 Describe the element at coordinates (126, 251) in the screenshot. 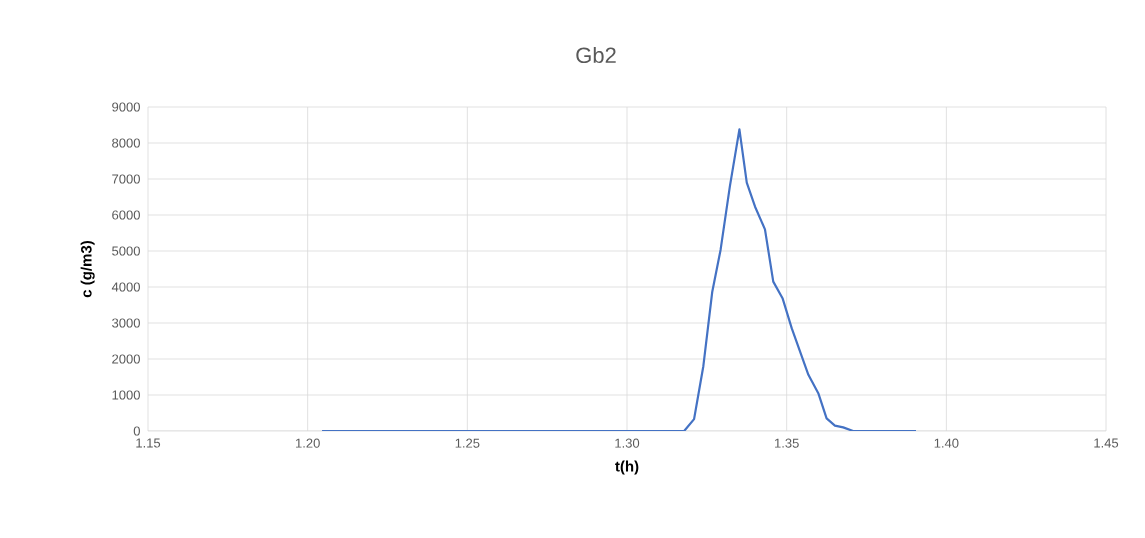

I see `y-tick-label: 5000` at that location.